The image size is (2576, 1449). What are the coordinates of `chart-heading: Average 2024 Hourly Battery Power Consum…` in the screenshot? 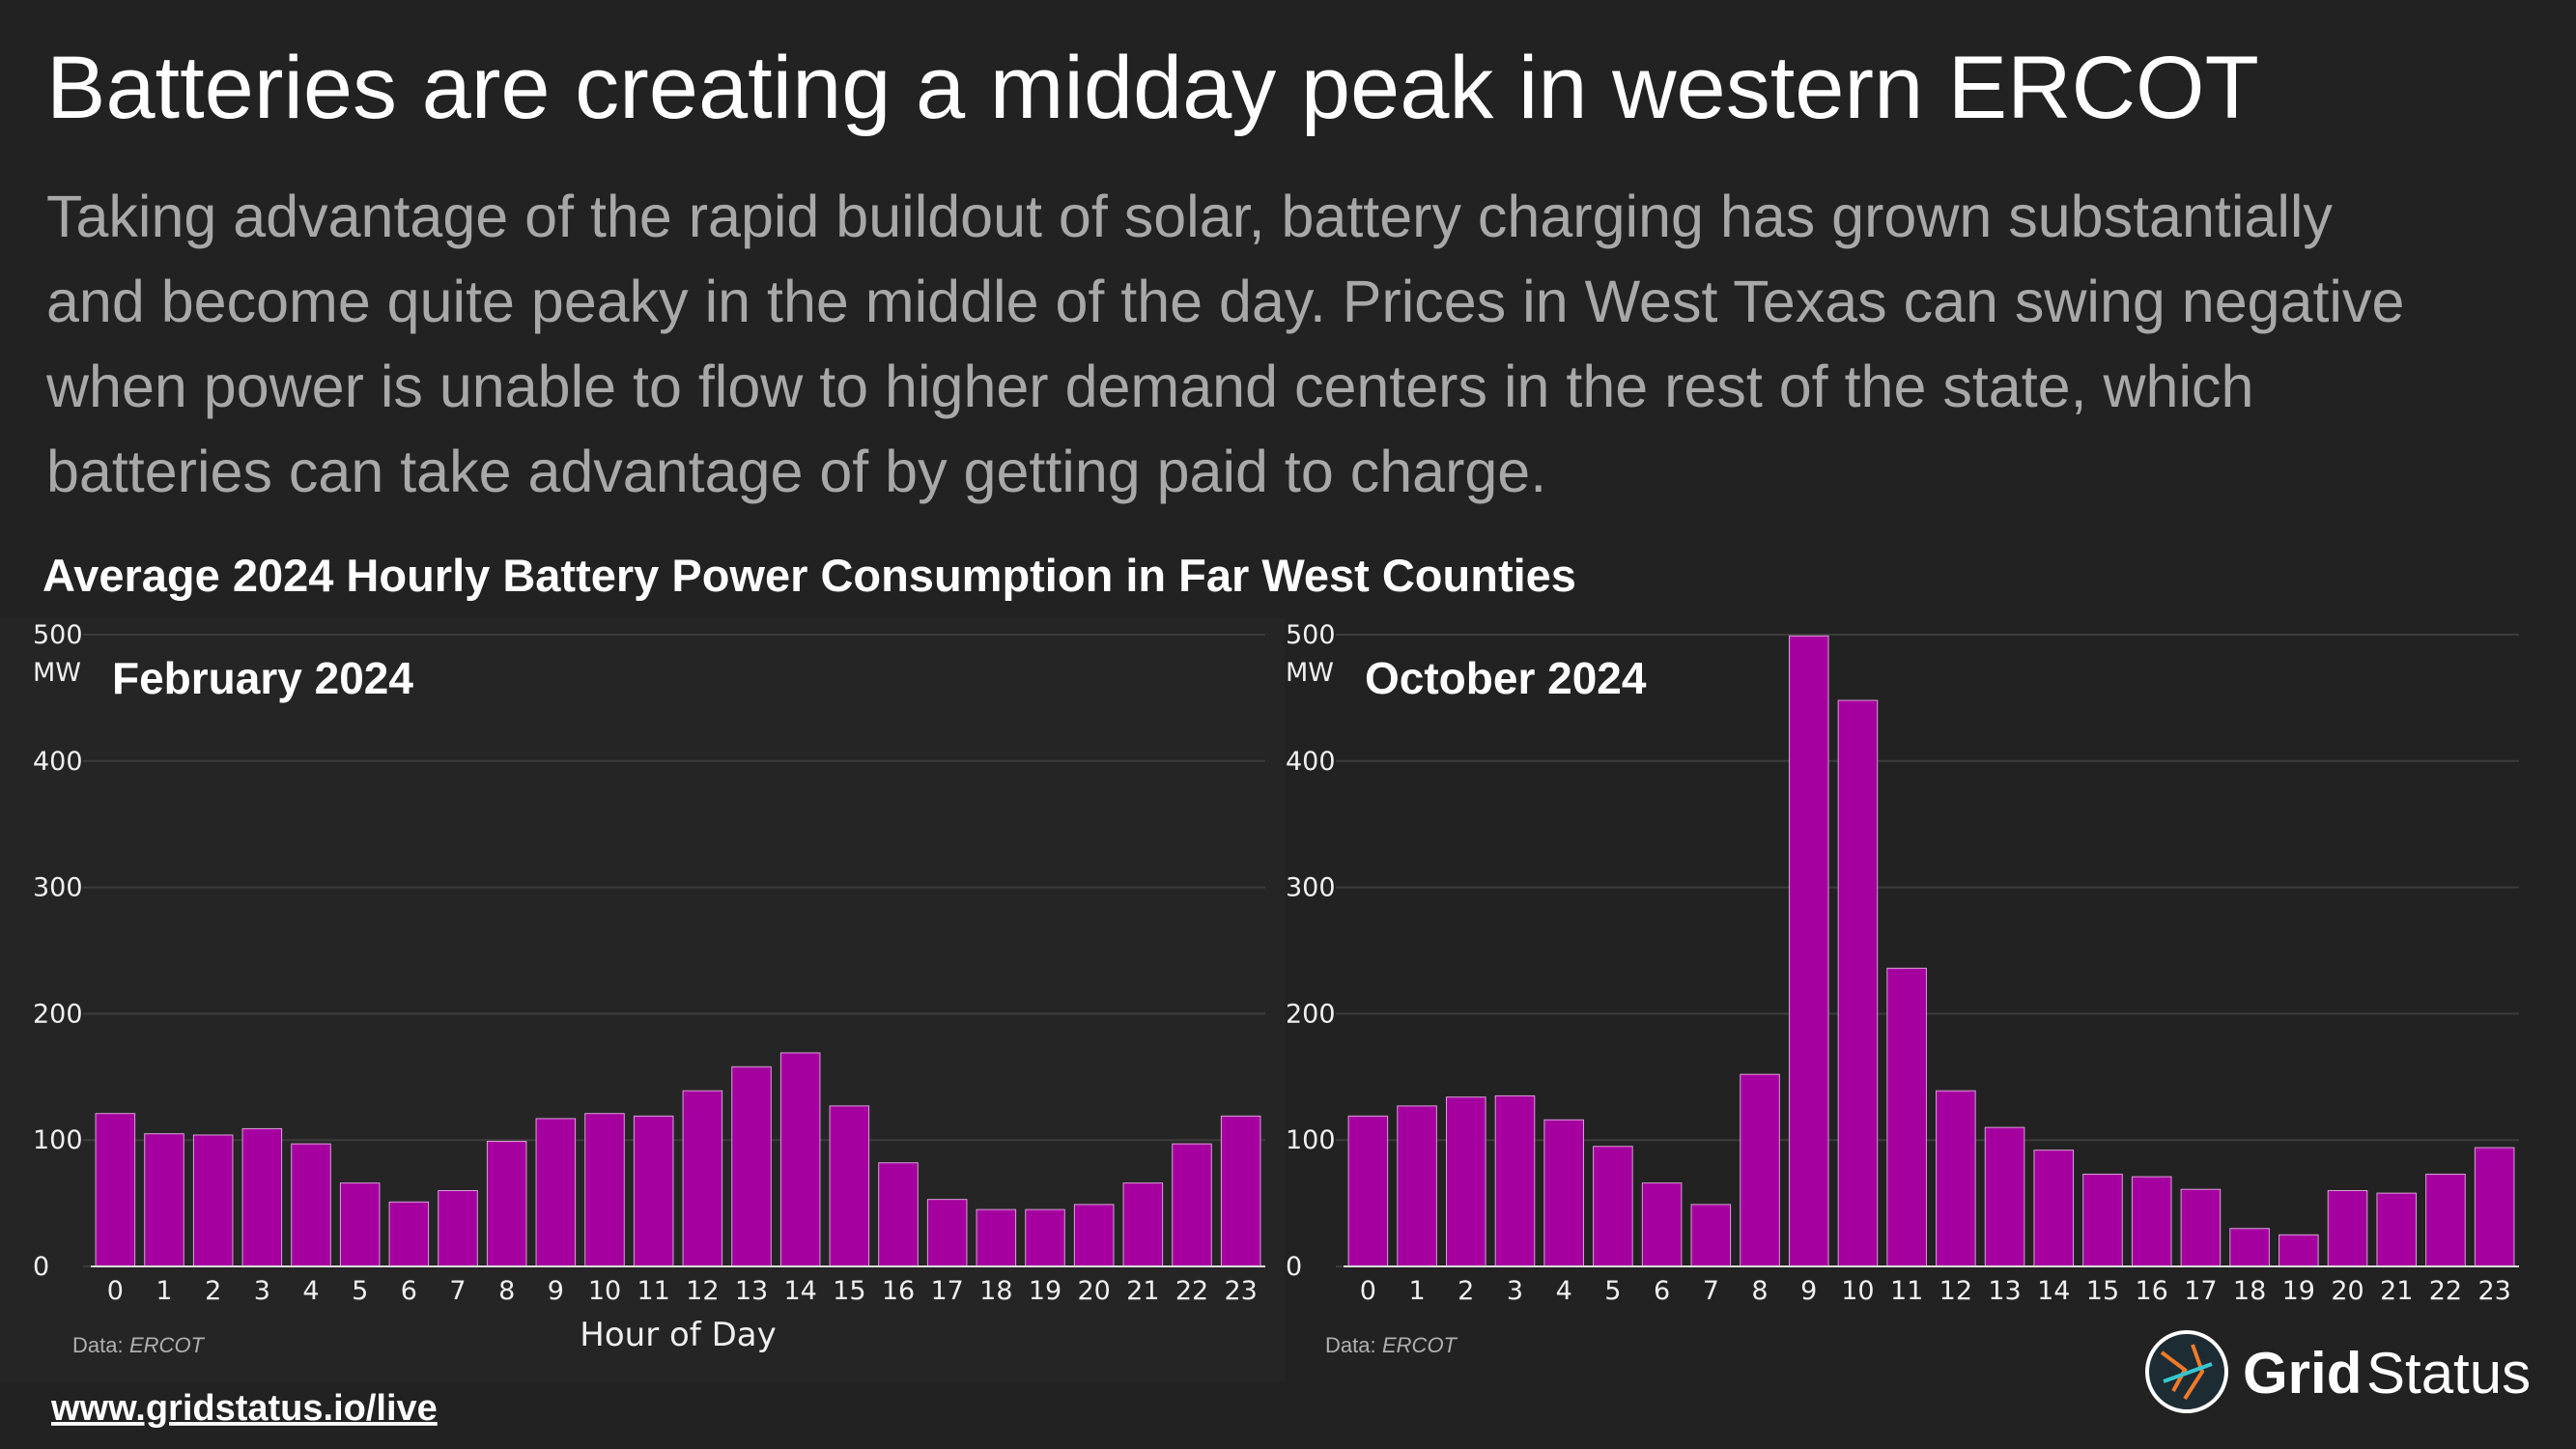 It's located at (809, 575).